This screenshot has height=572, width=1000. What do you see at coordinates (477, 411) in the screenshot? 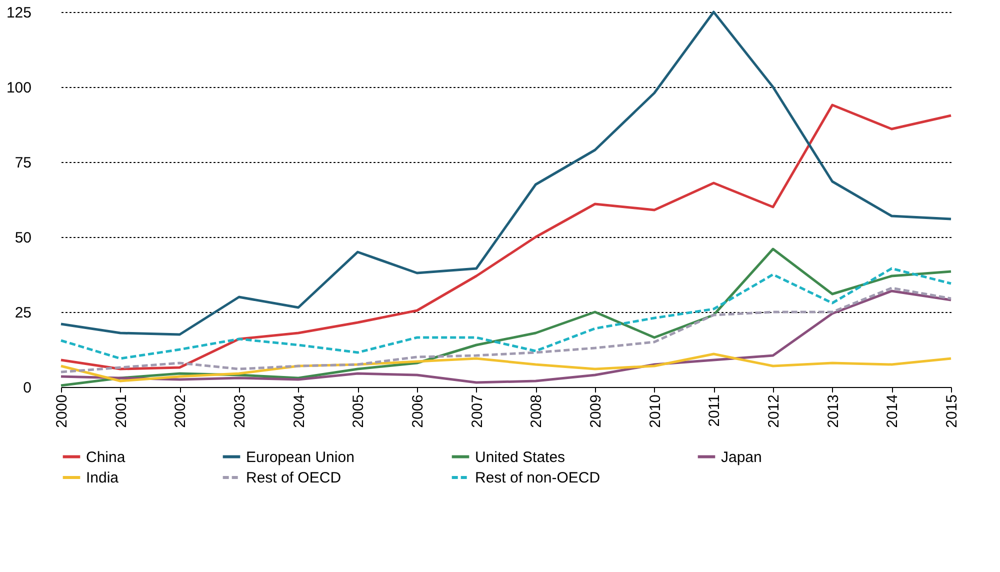
I see `x-tick-label: 2007` at bounding box center [477, 411].